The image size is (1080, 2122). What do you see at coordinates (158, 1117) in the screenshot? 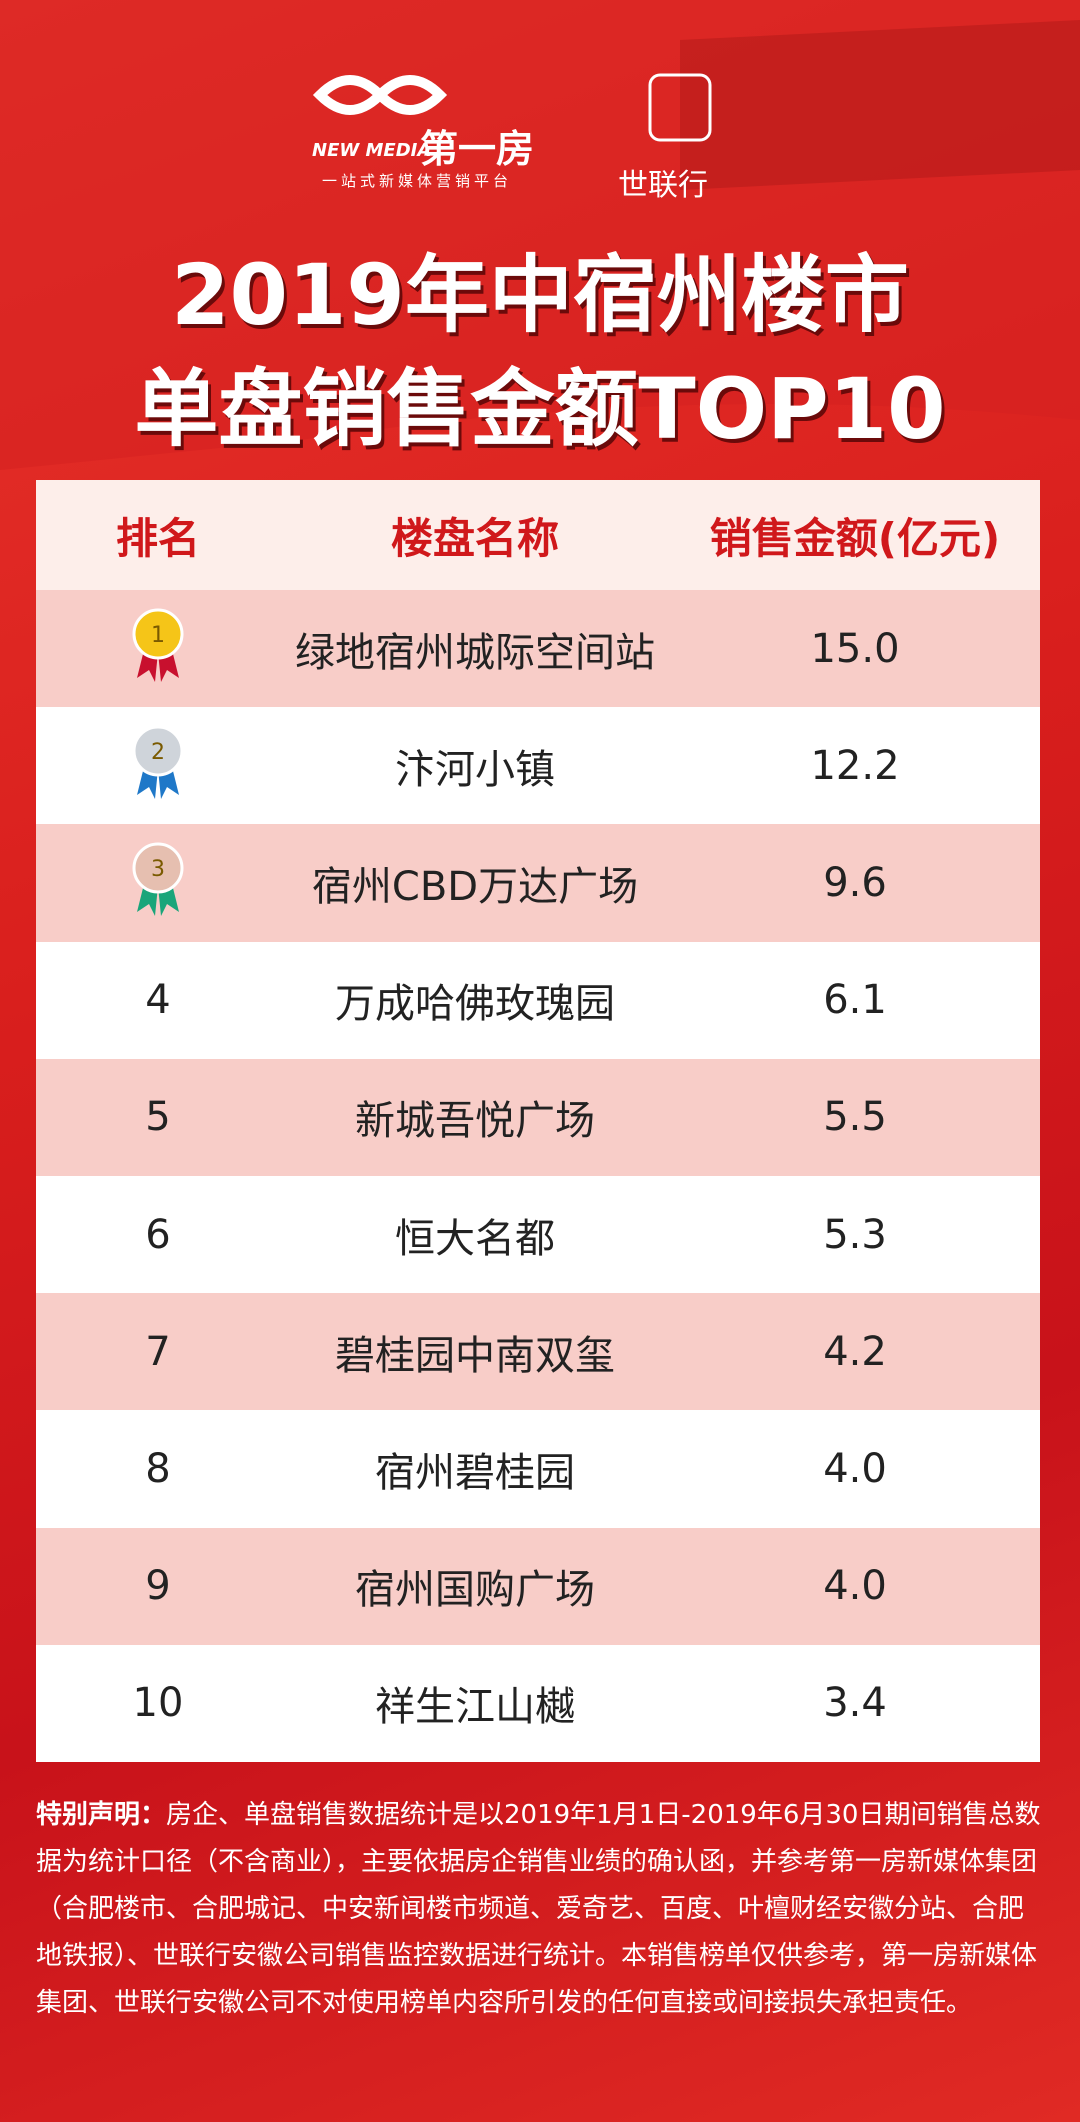
I see `rank-cell: 5` at bounding box center [158, 1117].